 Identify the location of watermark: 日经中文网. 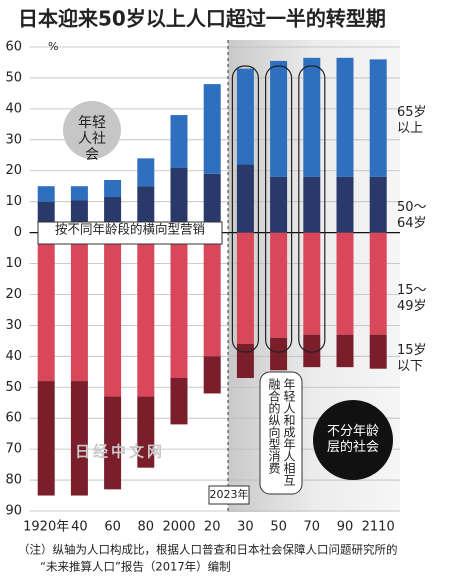
(120, 452).